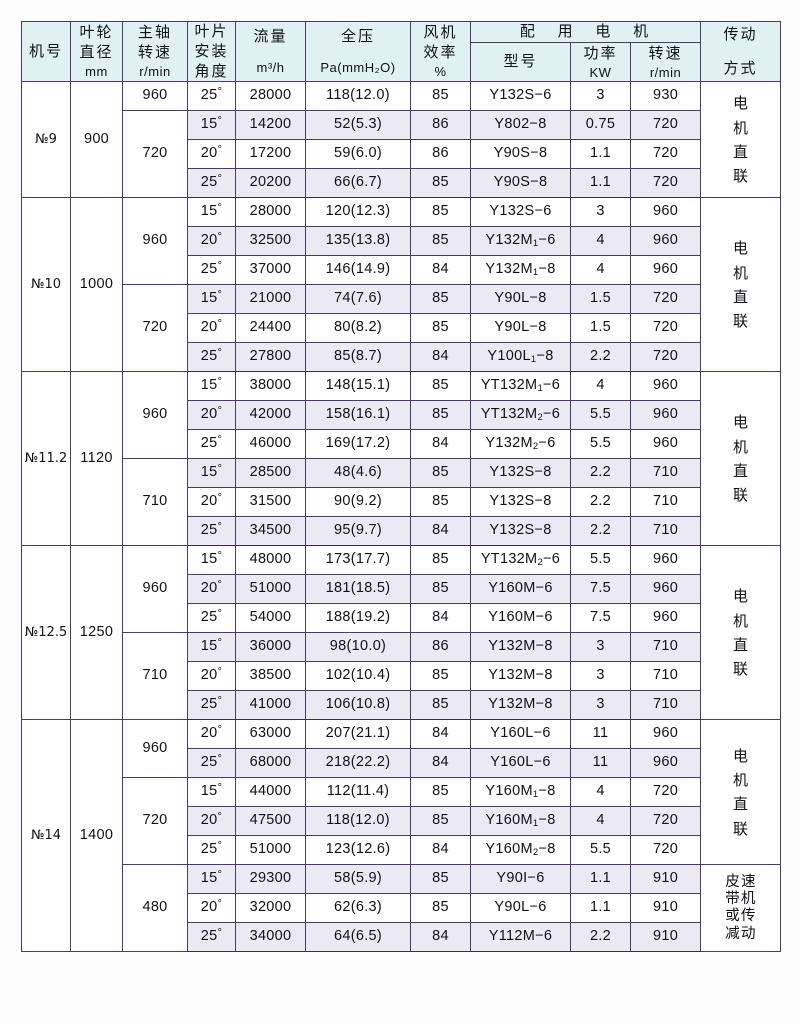  Describe the element at coordinates (270, 415) in the screenshot. I see `cell-flow: 42000` at that location.